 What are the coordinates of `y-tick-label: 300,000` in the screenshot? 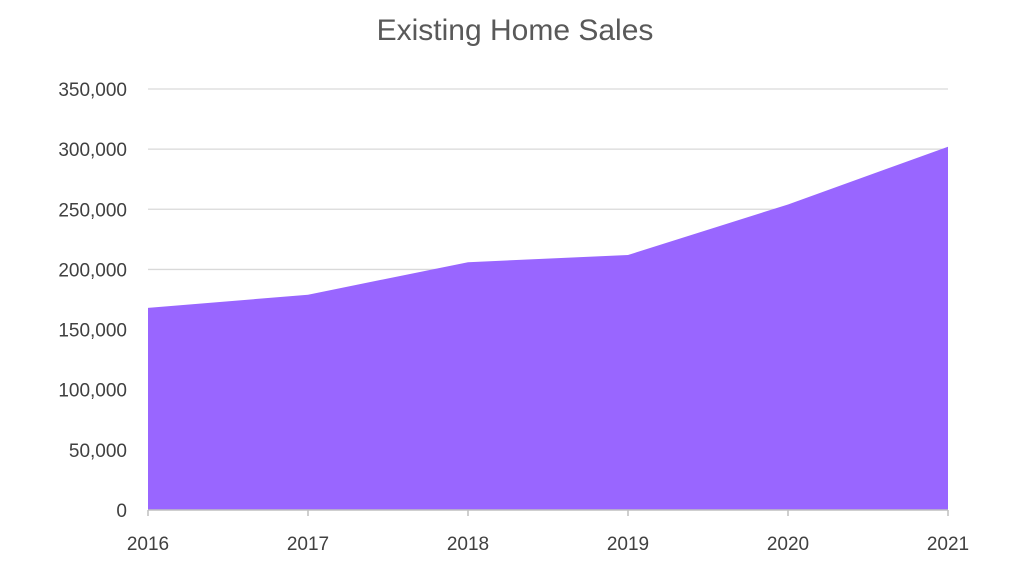 It's located at (92, 150).